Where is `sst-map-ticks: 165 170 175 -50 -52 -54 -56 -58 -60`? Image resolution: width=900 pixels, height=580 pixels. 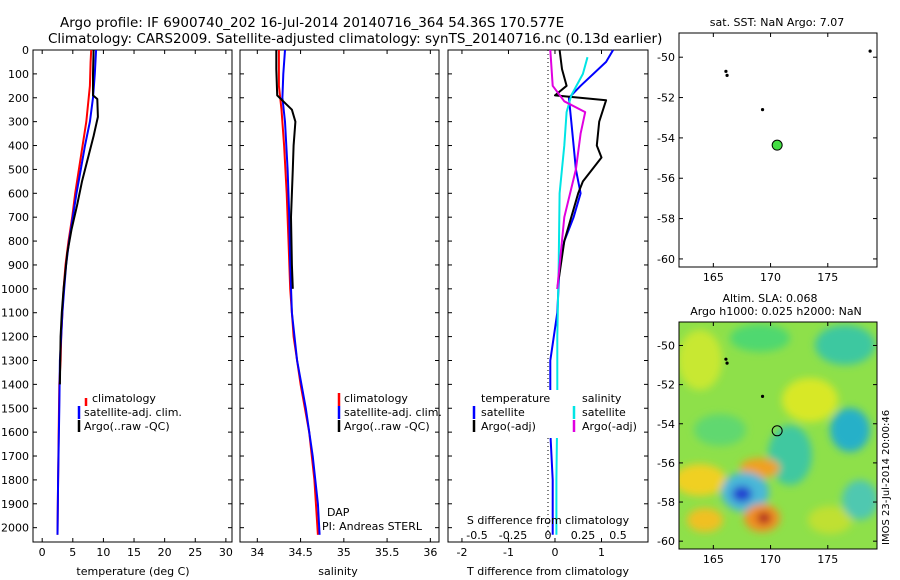
sst-map-ticks: 165 170 175 -50 -52 -54 -56 -58 -60 is located at coordinates (767, 158).